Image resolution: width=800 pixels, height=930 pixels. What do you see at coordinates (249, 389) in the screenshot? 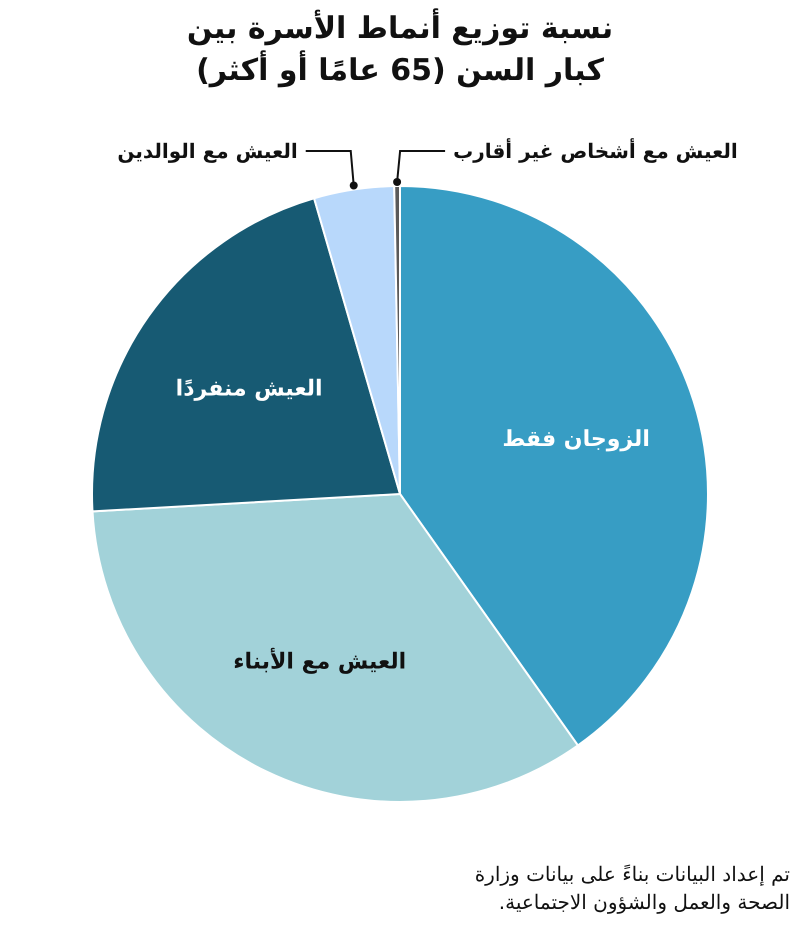
I see `slice-label: العيش منفردًا` at bounding box center [249, 389].